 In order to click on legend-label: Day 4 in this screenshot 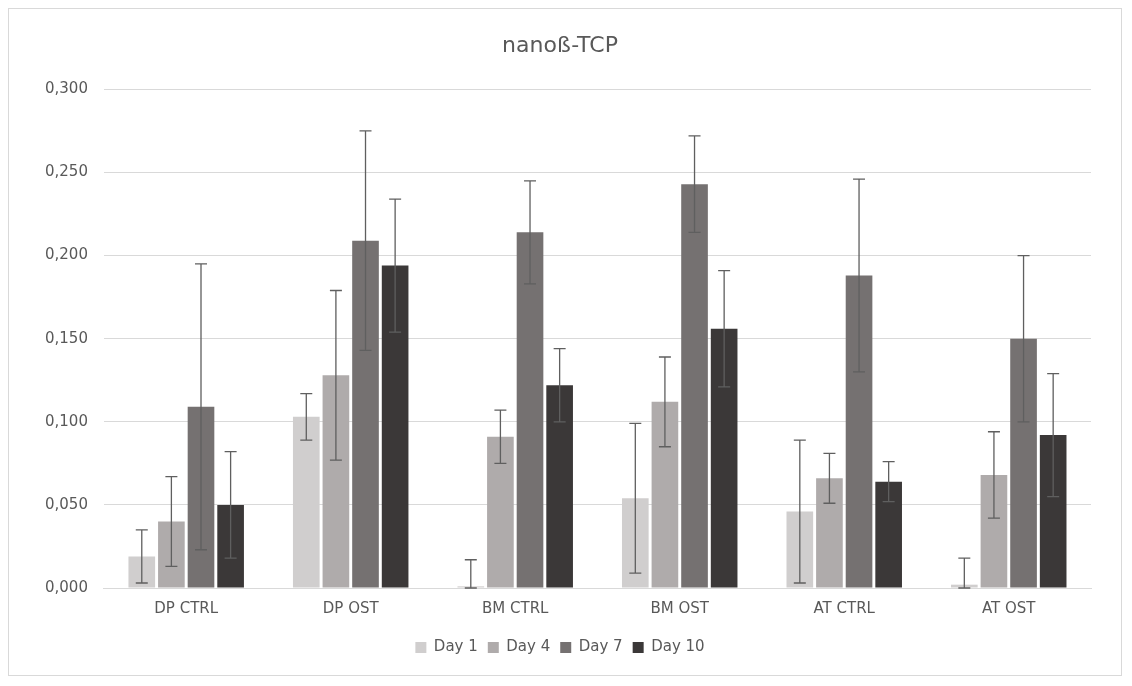, I will do `click(528, 646)`.